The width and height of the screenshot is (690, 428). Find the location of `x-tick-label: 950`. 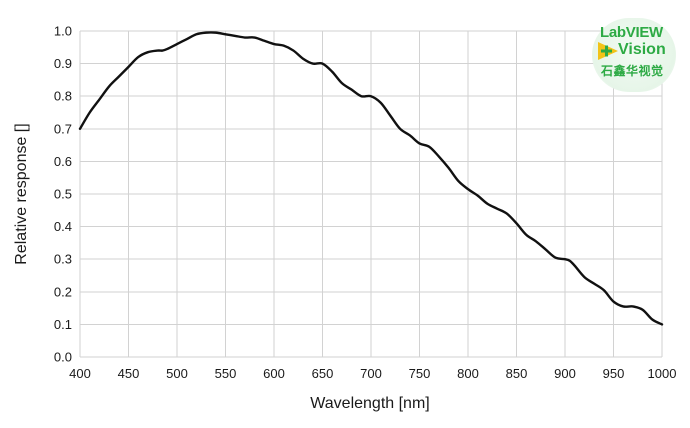

x-tick-label: 950 is located at coordinates (614, 373).